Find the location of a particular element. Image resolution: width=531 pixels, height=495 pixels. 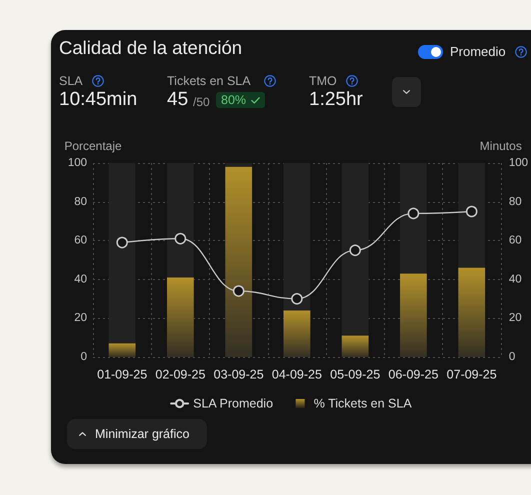

y2-tick-label: 0 is located at coordinates (512, 357).